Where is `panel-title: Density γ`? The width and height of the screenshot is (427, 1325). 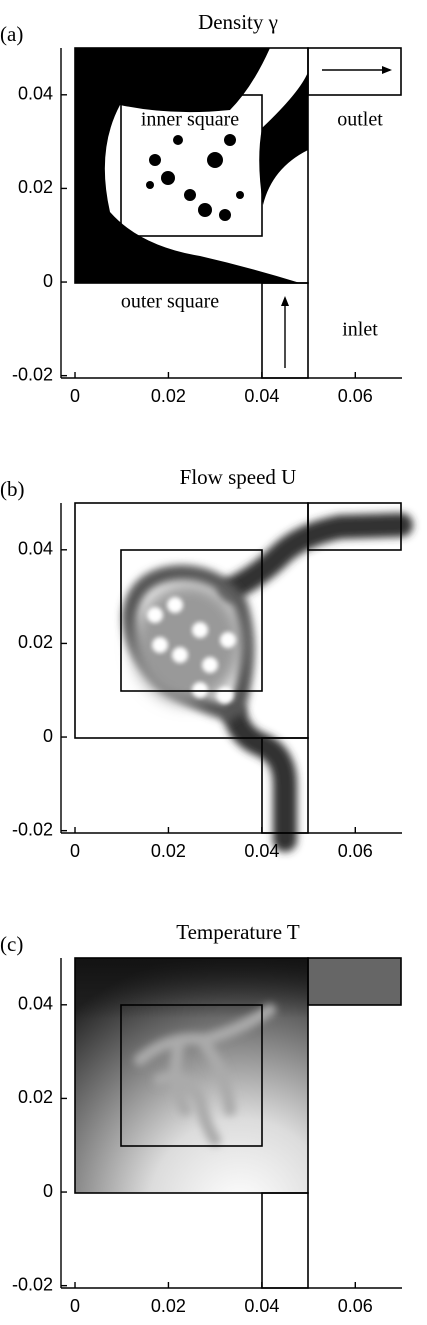
panel-title: Density γ is located at coordinates (238, 22).